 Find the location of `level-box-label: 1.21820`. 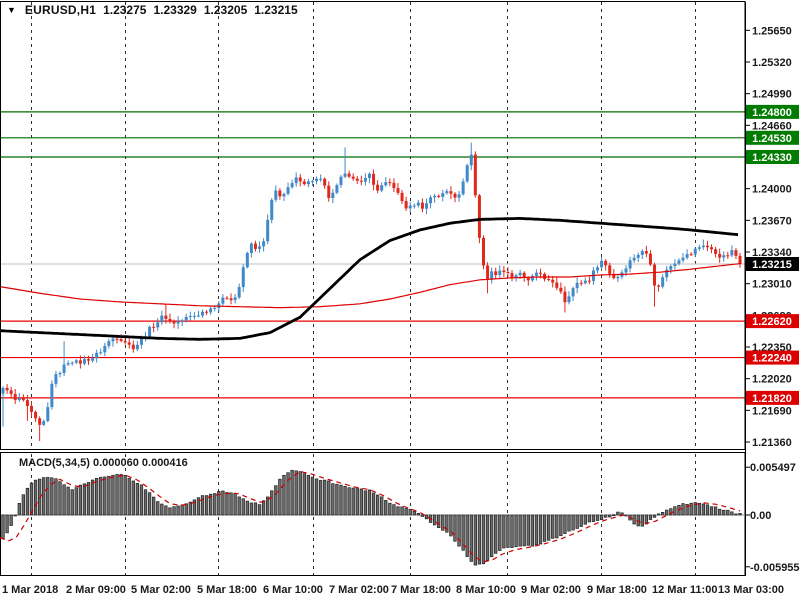

level-box-label: 1.21820 is located at coordinates (772, 399).